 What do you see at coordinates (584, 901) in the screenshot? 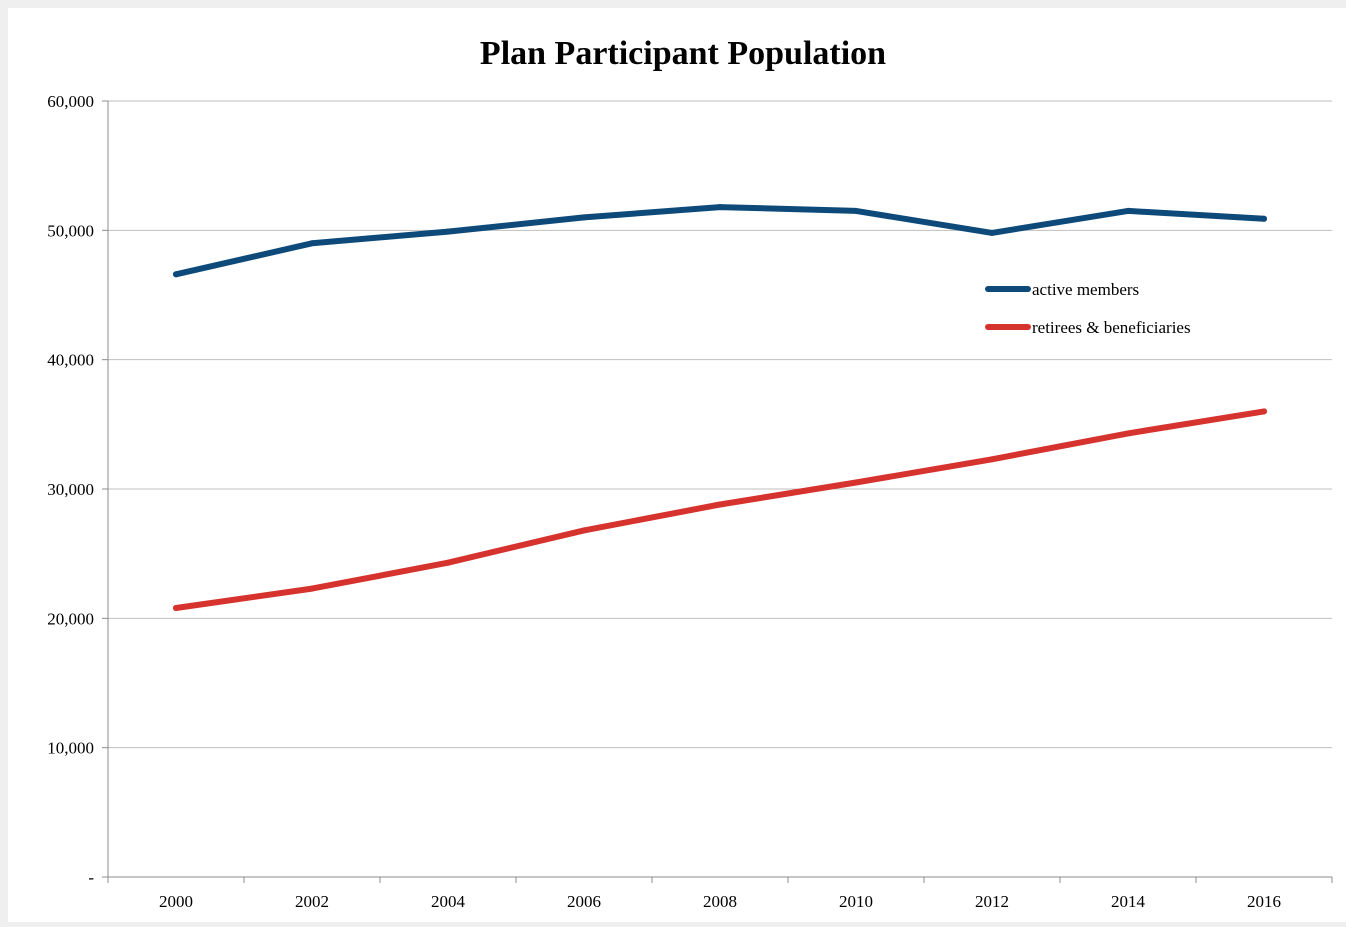
I see `x-tick-label: 2006` at bounding box center [584, 901].